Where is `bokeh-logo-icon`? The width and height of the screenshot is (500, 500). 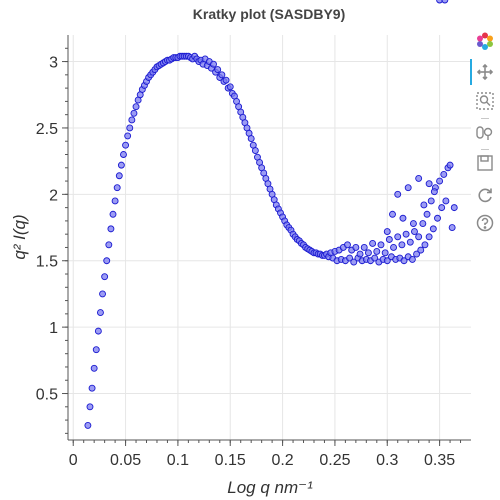 bokeh-logo-icon is located at coordinates (485, 41).